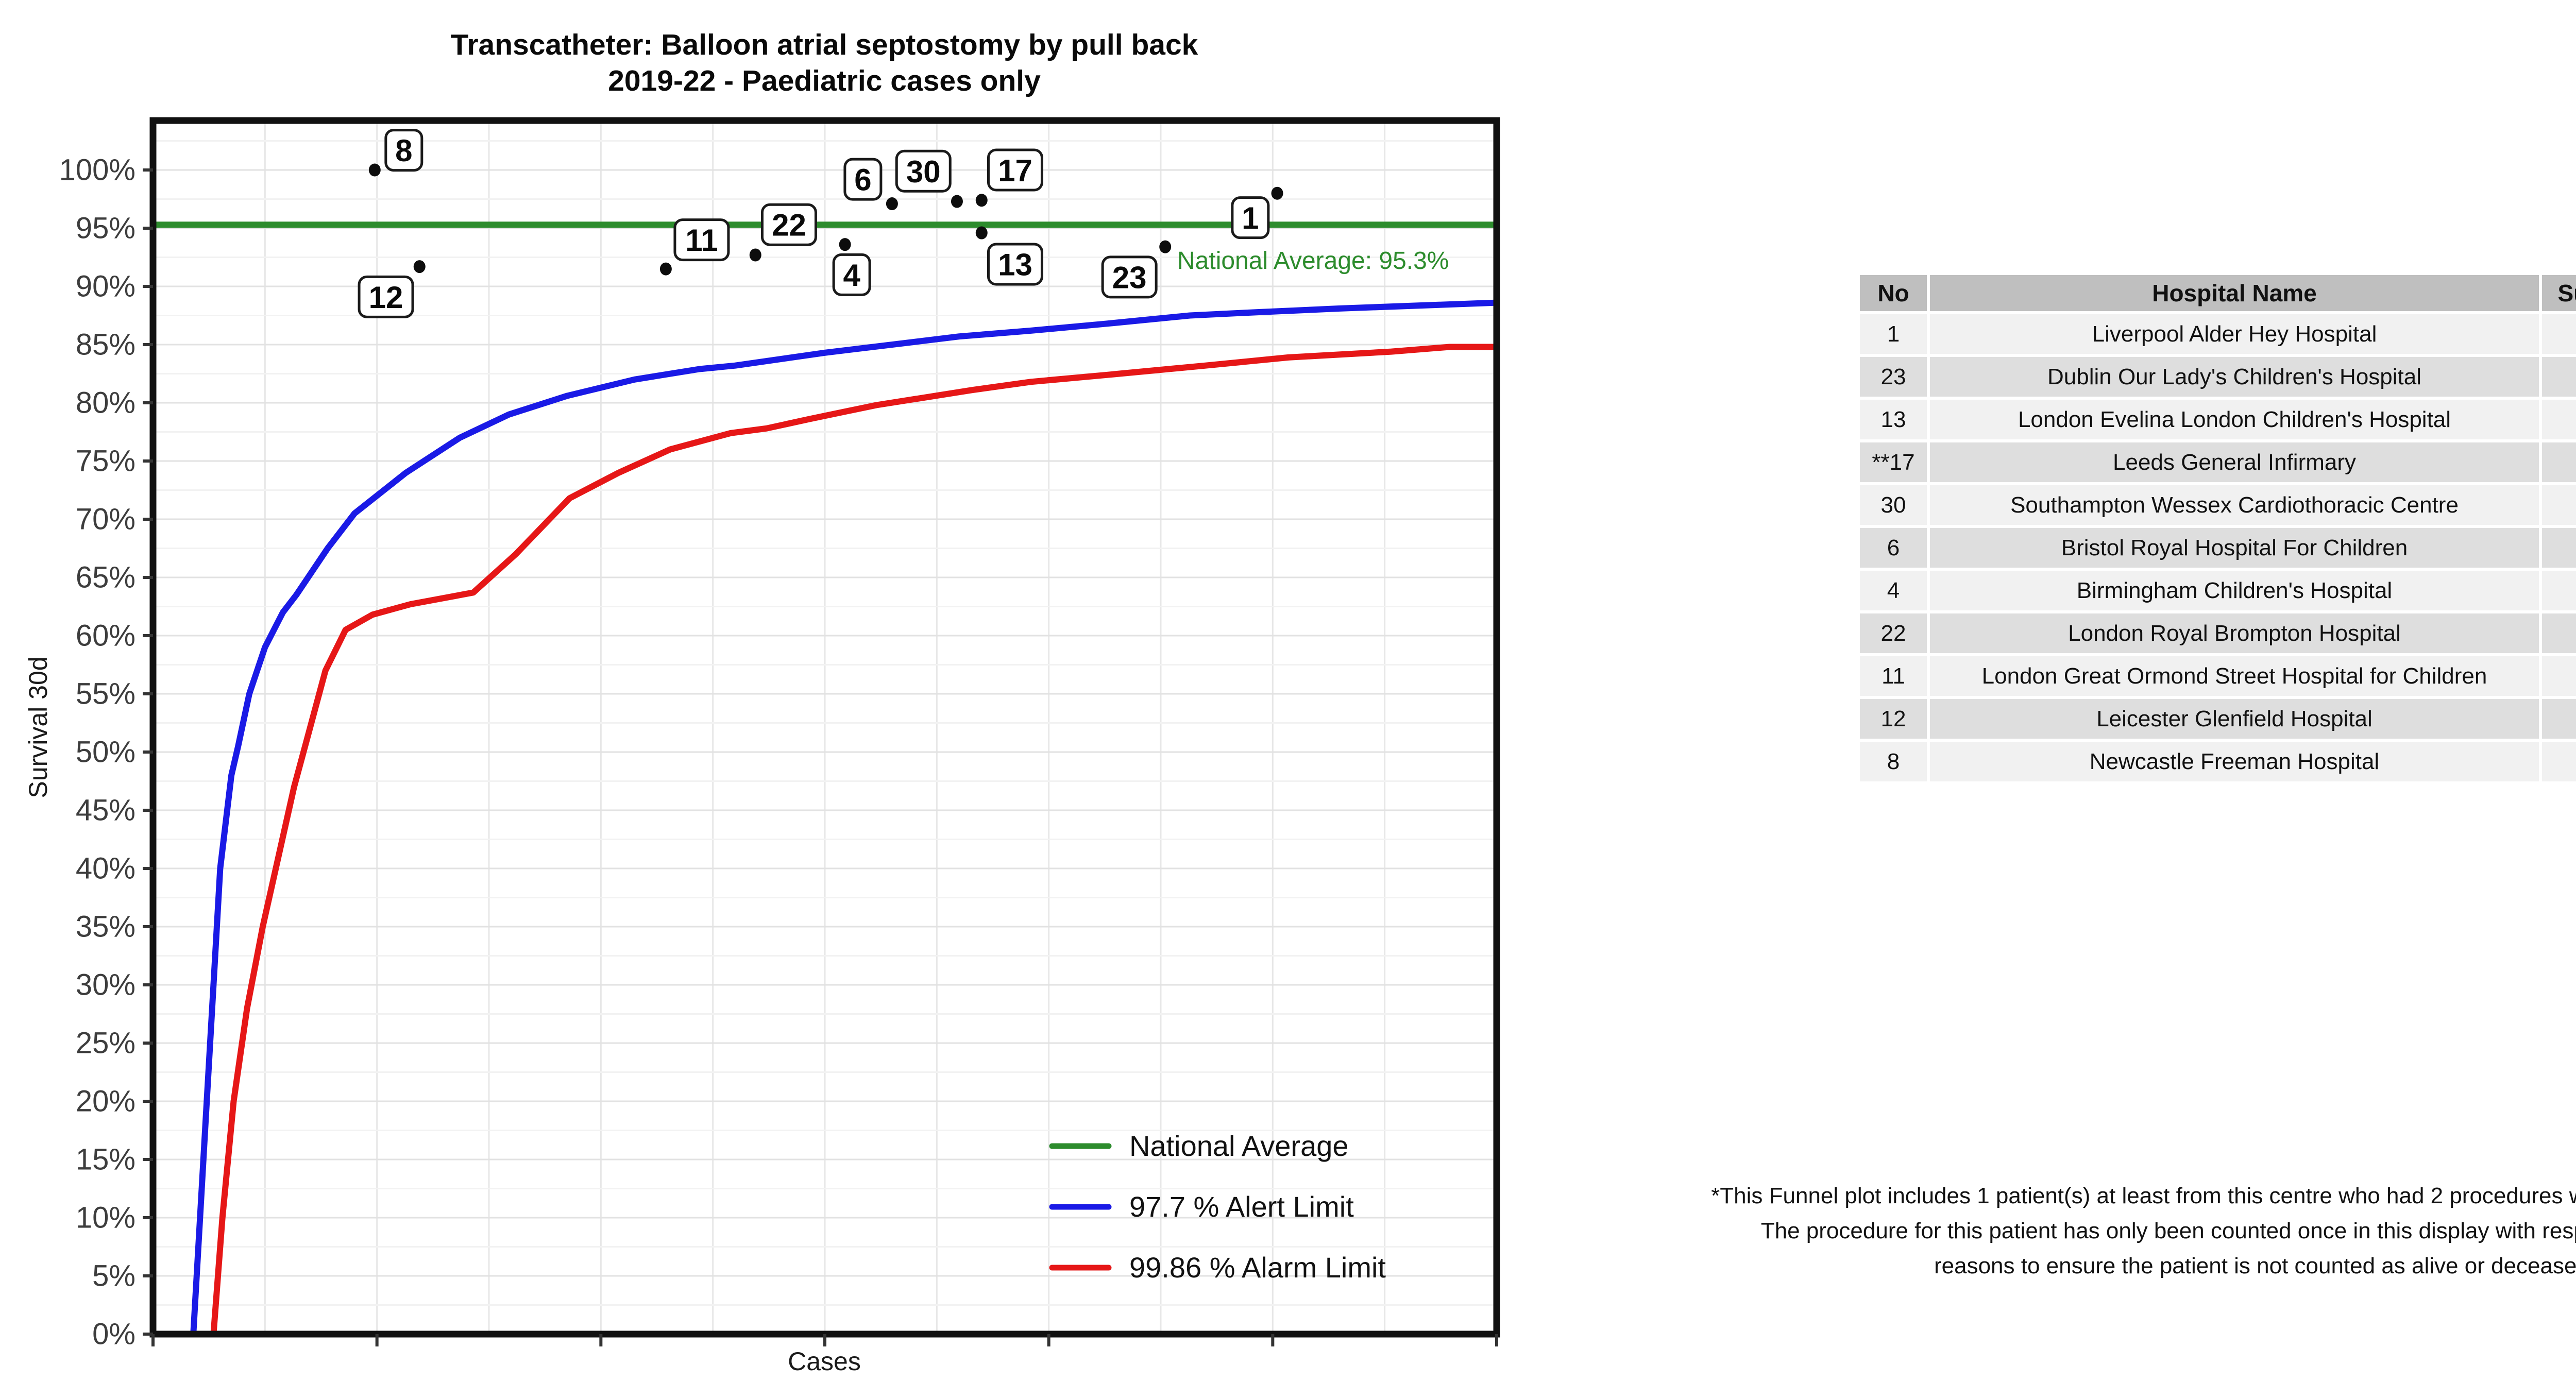  I want to click on data-point-label: 23, so click(1129, 277).